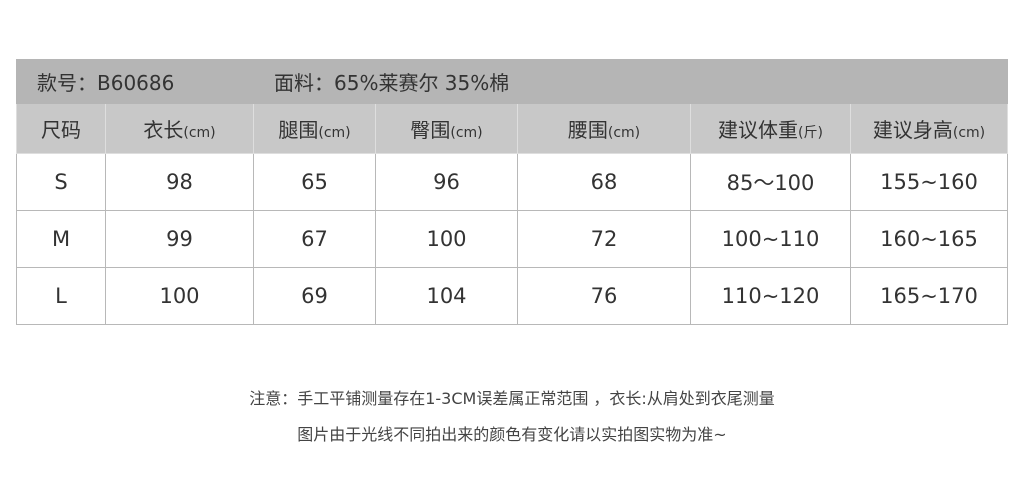  What do you see at coordinates (512, 434) in the screenshot?
I see `note-line-2: 图片由于光线不同拍出来的颜色有变化请以实拍图实物为准~` at bounding box center [512, 434].